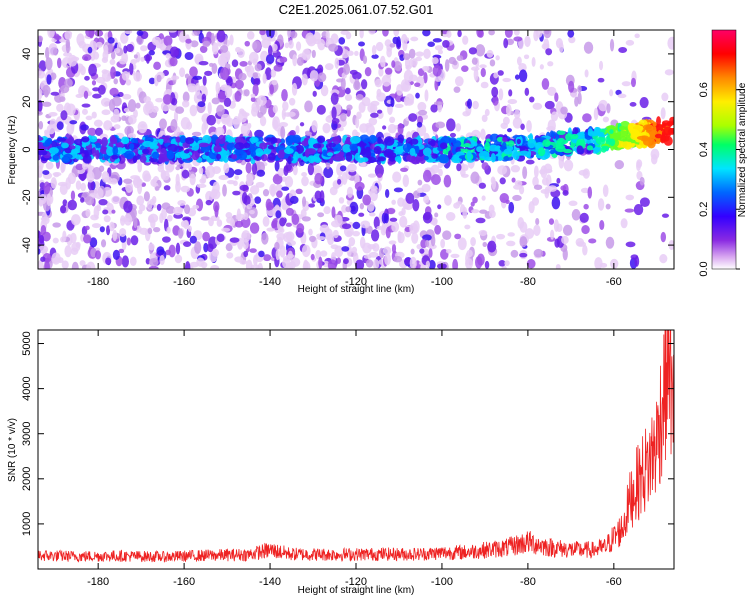  Describe the element at coordinates (356, 9) in the screenshot. I see `figure-title: C2E1.2025.061.07.52.G01` at that location.